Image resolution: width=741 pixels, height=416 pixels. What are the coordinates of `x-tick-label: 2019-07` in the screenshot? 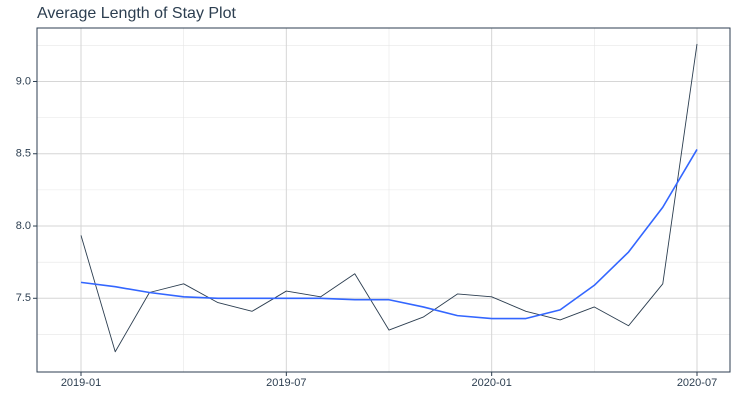 It's located at (286, 383).